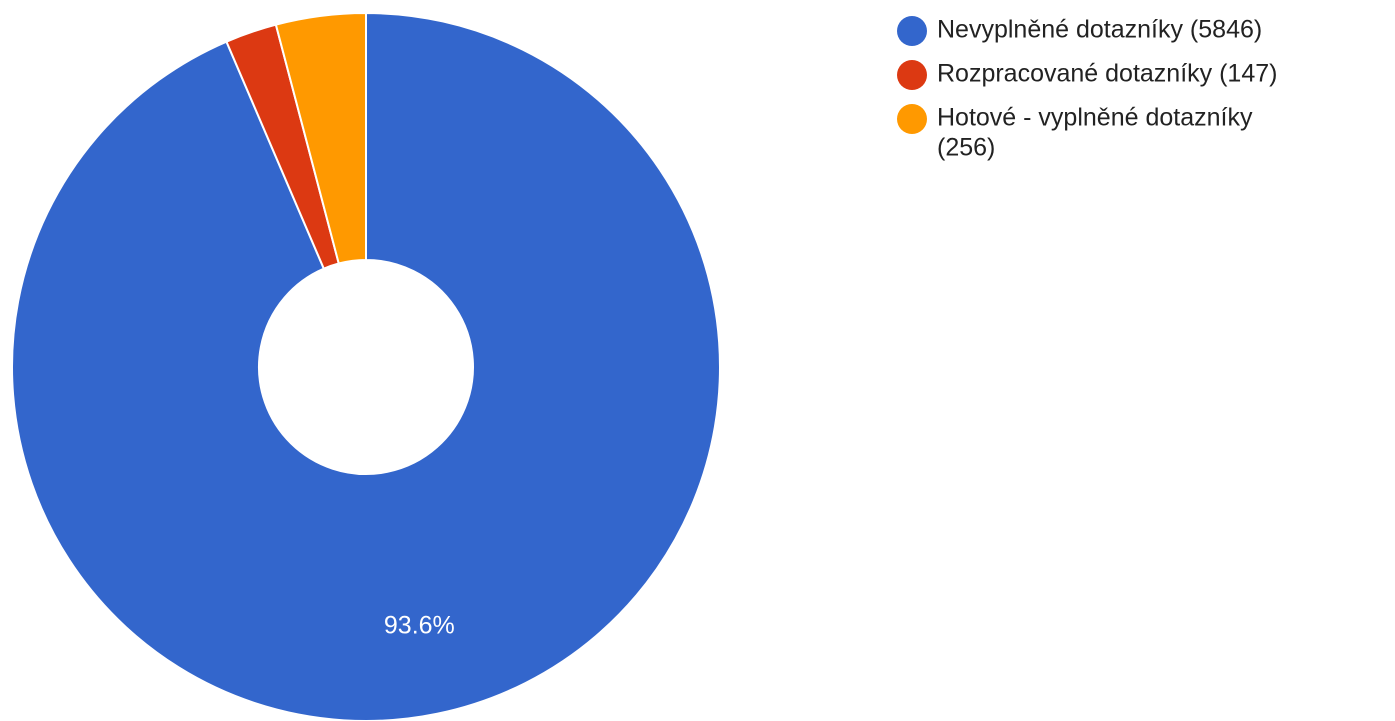 The height and width of the screenshot is (721, 1395). I want to click on legend-label-3-line-1: Hotové - vyplněné dotazníky, so click(1095, 118).